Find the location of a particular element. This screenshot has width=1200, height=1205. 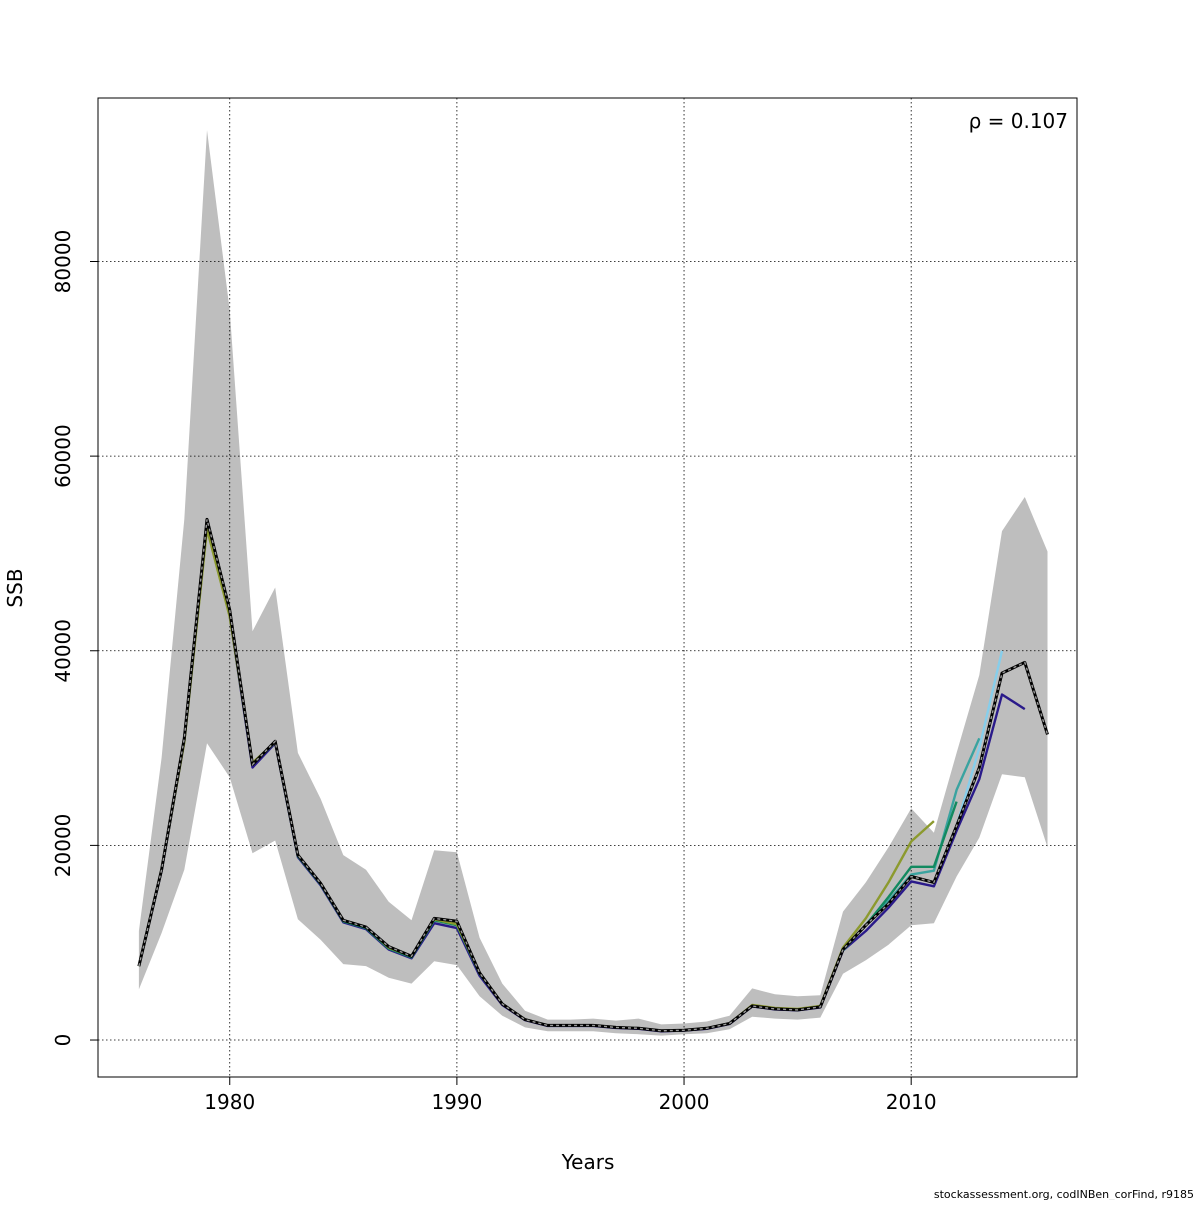

y-tick-label: 20000 is located at coordinates (63, 846).